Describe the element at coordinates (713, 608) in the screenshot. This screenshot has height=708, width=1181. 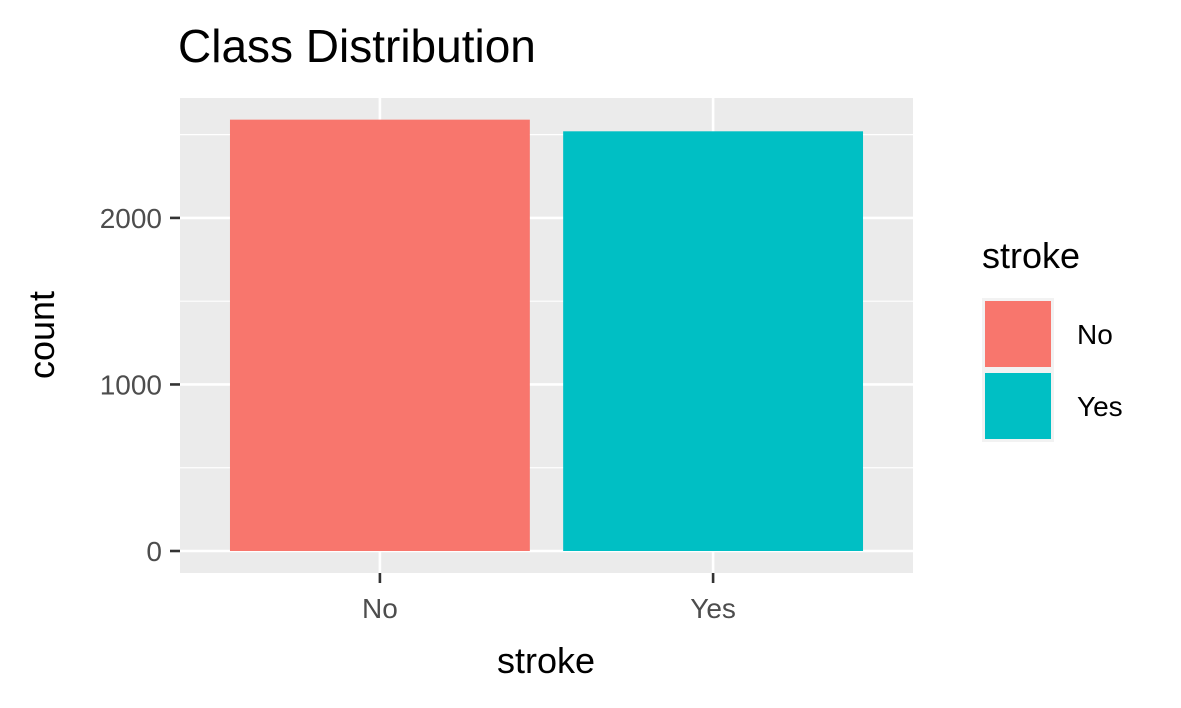
I see `x-tick-label: Yes` at that location.